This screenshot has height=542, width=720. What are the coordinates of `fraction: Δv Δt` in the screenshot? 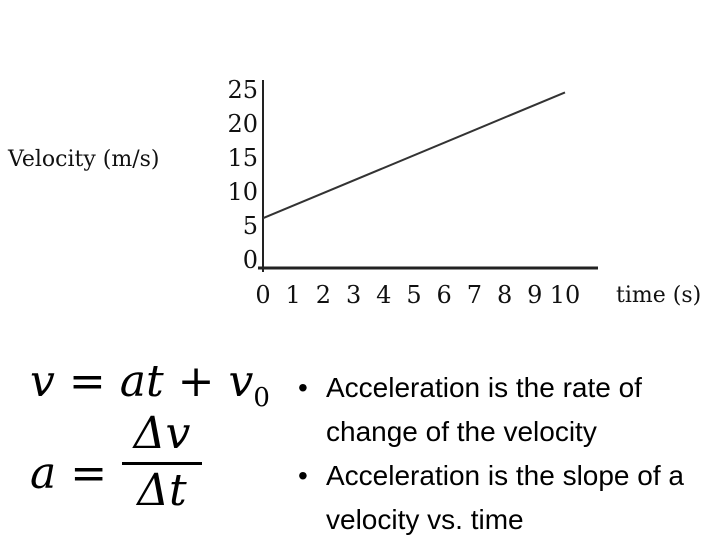 It's located at (162, 464).